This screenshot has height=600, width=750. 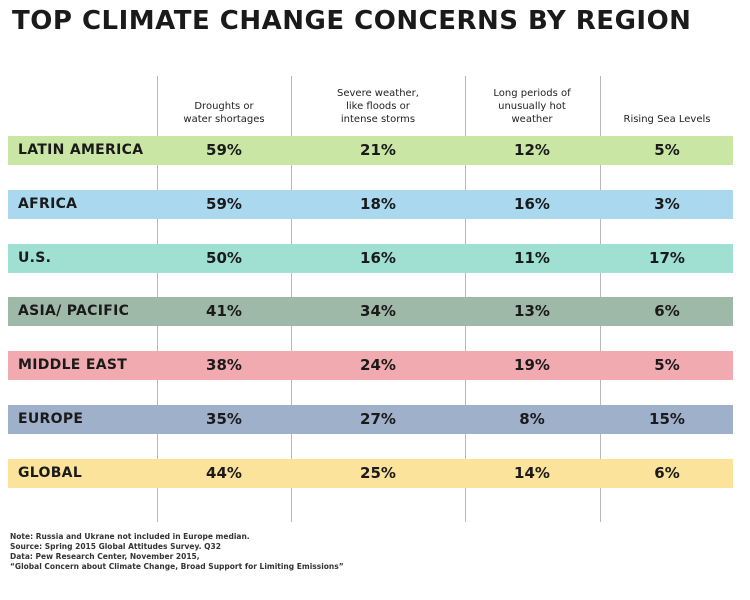 What do you see at coordinates (224, 98) in the screenshot?
I see `column-header: Droughts or water shortages` at bounding box center [224, 98].